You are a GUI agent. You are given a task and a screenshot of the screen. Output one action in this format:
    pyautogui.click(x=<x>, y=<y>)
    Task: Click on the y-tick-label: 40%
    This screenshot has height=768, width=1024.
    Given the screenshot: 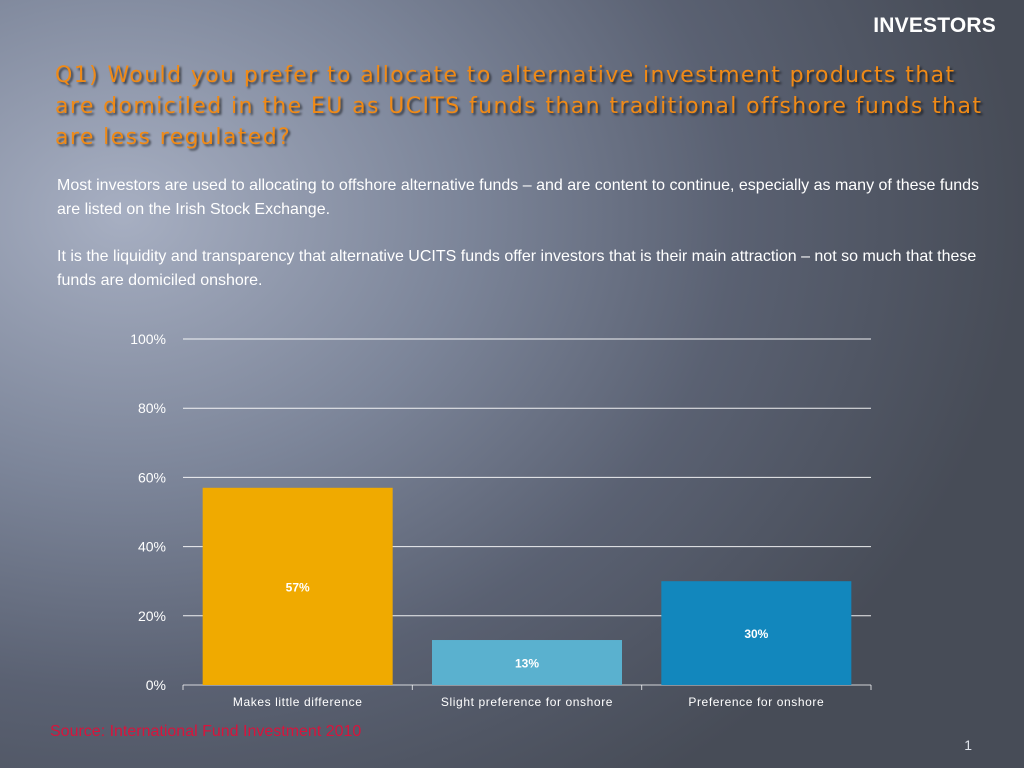 What is the action you would take?
    pyautogui.click(x=152, y=547)
    